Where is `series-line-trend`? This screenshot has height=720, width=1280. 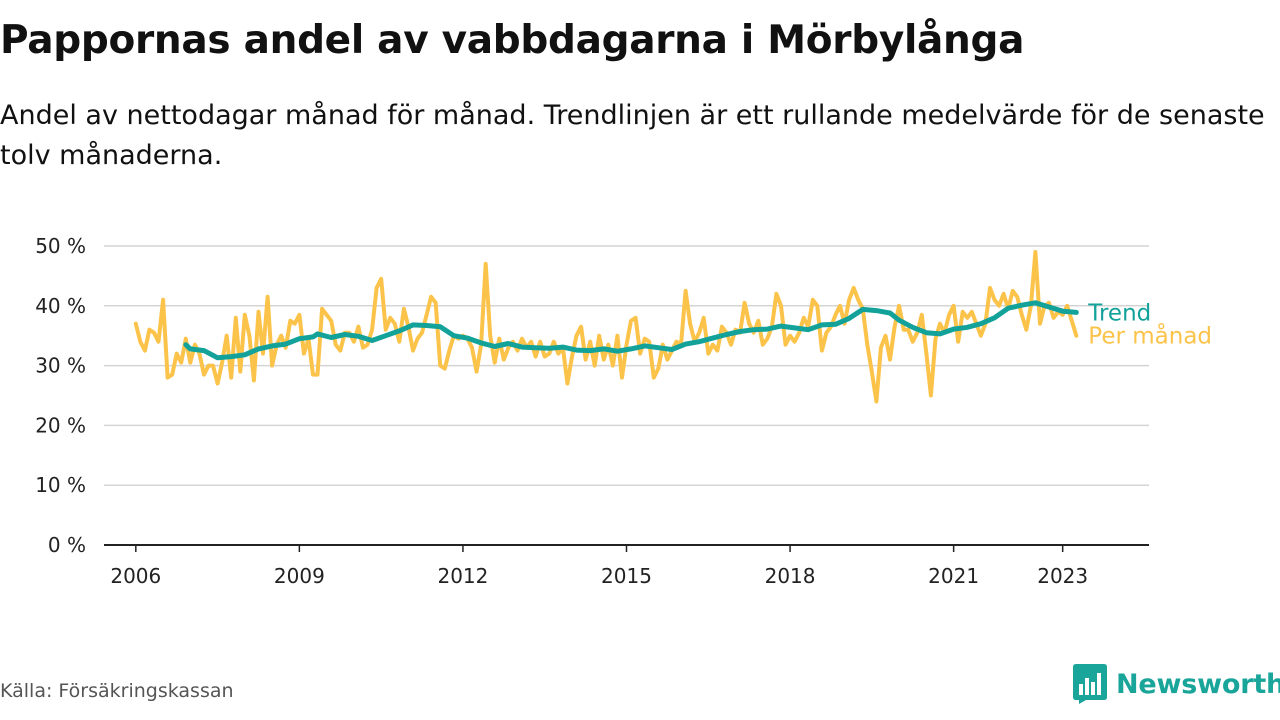
series-line-trend is located at coordinates (631, 330).